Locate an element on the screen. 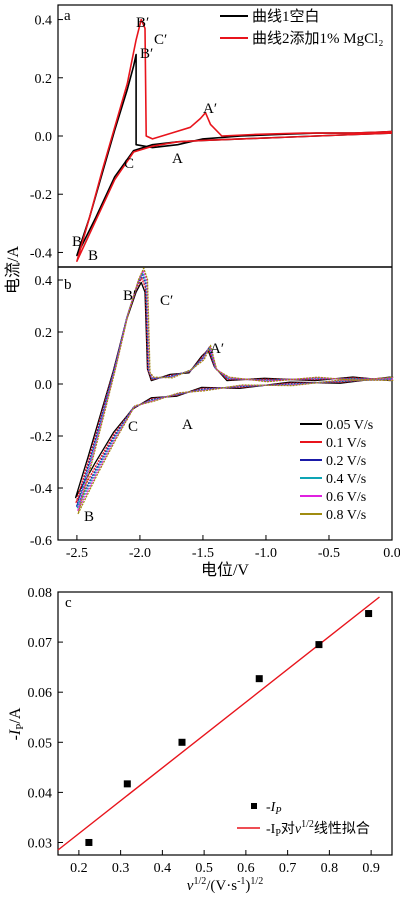  panel-a-ytick-label: 0.2 is located at coordinates (44, 79).